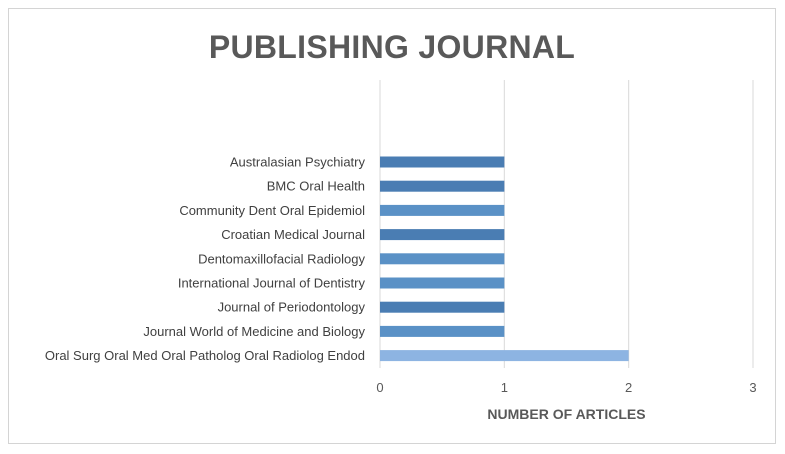  What do you see at coordinates (566, 387) in the screenshot?
I see `x-tick-labels: 0 1 2 3` at bounding box center [566, 387].